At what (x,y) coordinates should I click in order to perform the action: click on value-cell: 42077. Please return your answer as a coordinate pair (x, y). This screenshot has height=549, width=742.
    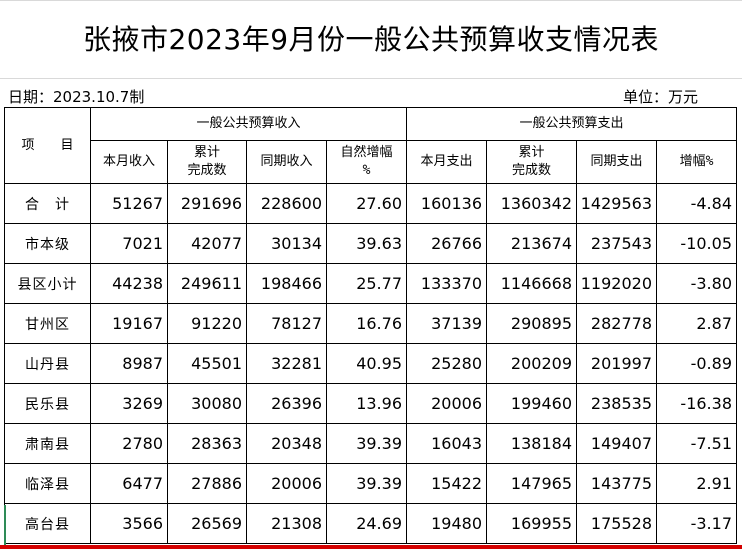
    Looking at the image, I should click on (207, 243).